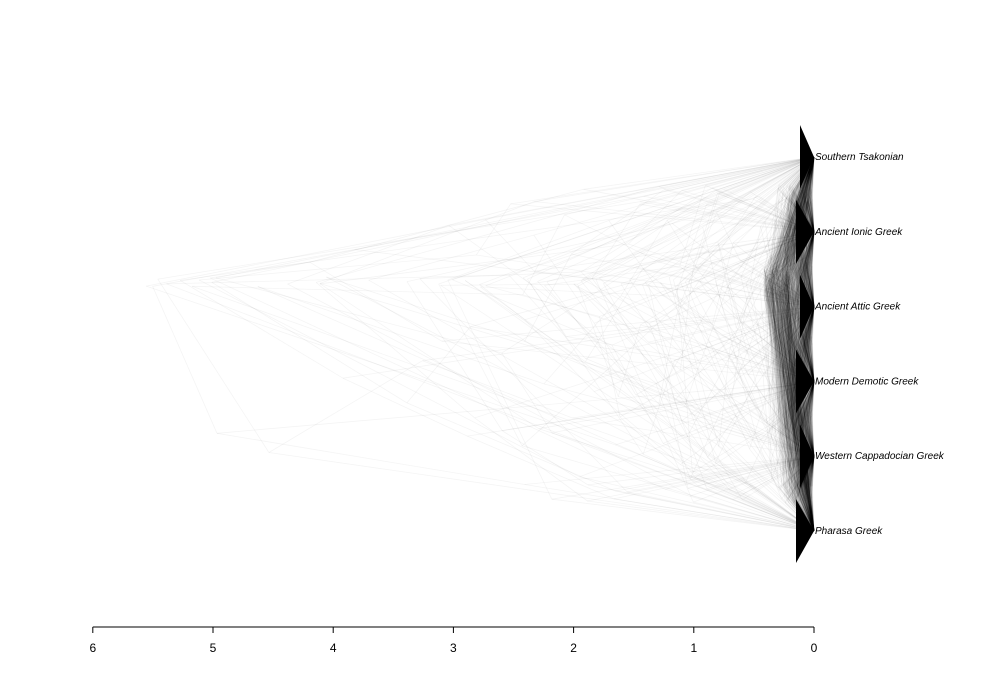 This screenshot has width=1000, height=700. I want to click on taxon-label: Ancient Ionic Greek, so click(858, 232).